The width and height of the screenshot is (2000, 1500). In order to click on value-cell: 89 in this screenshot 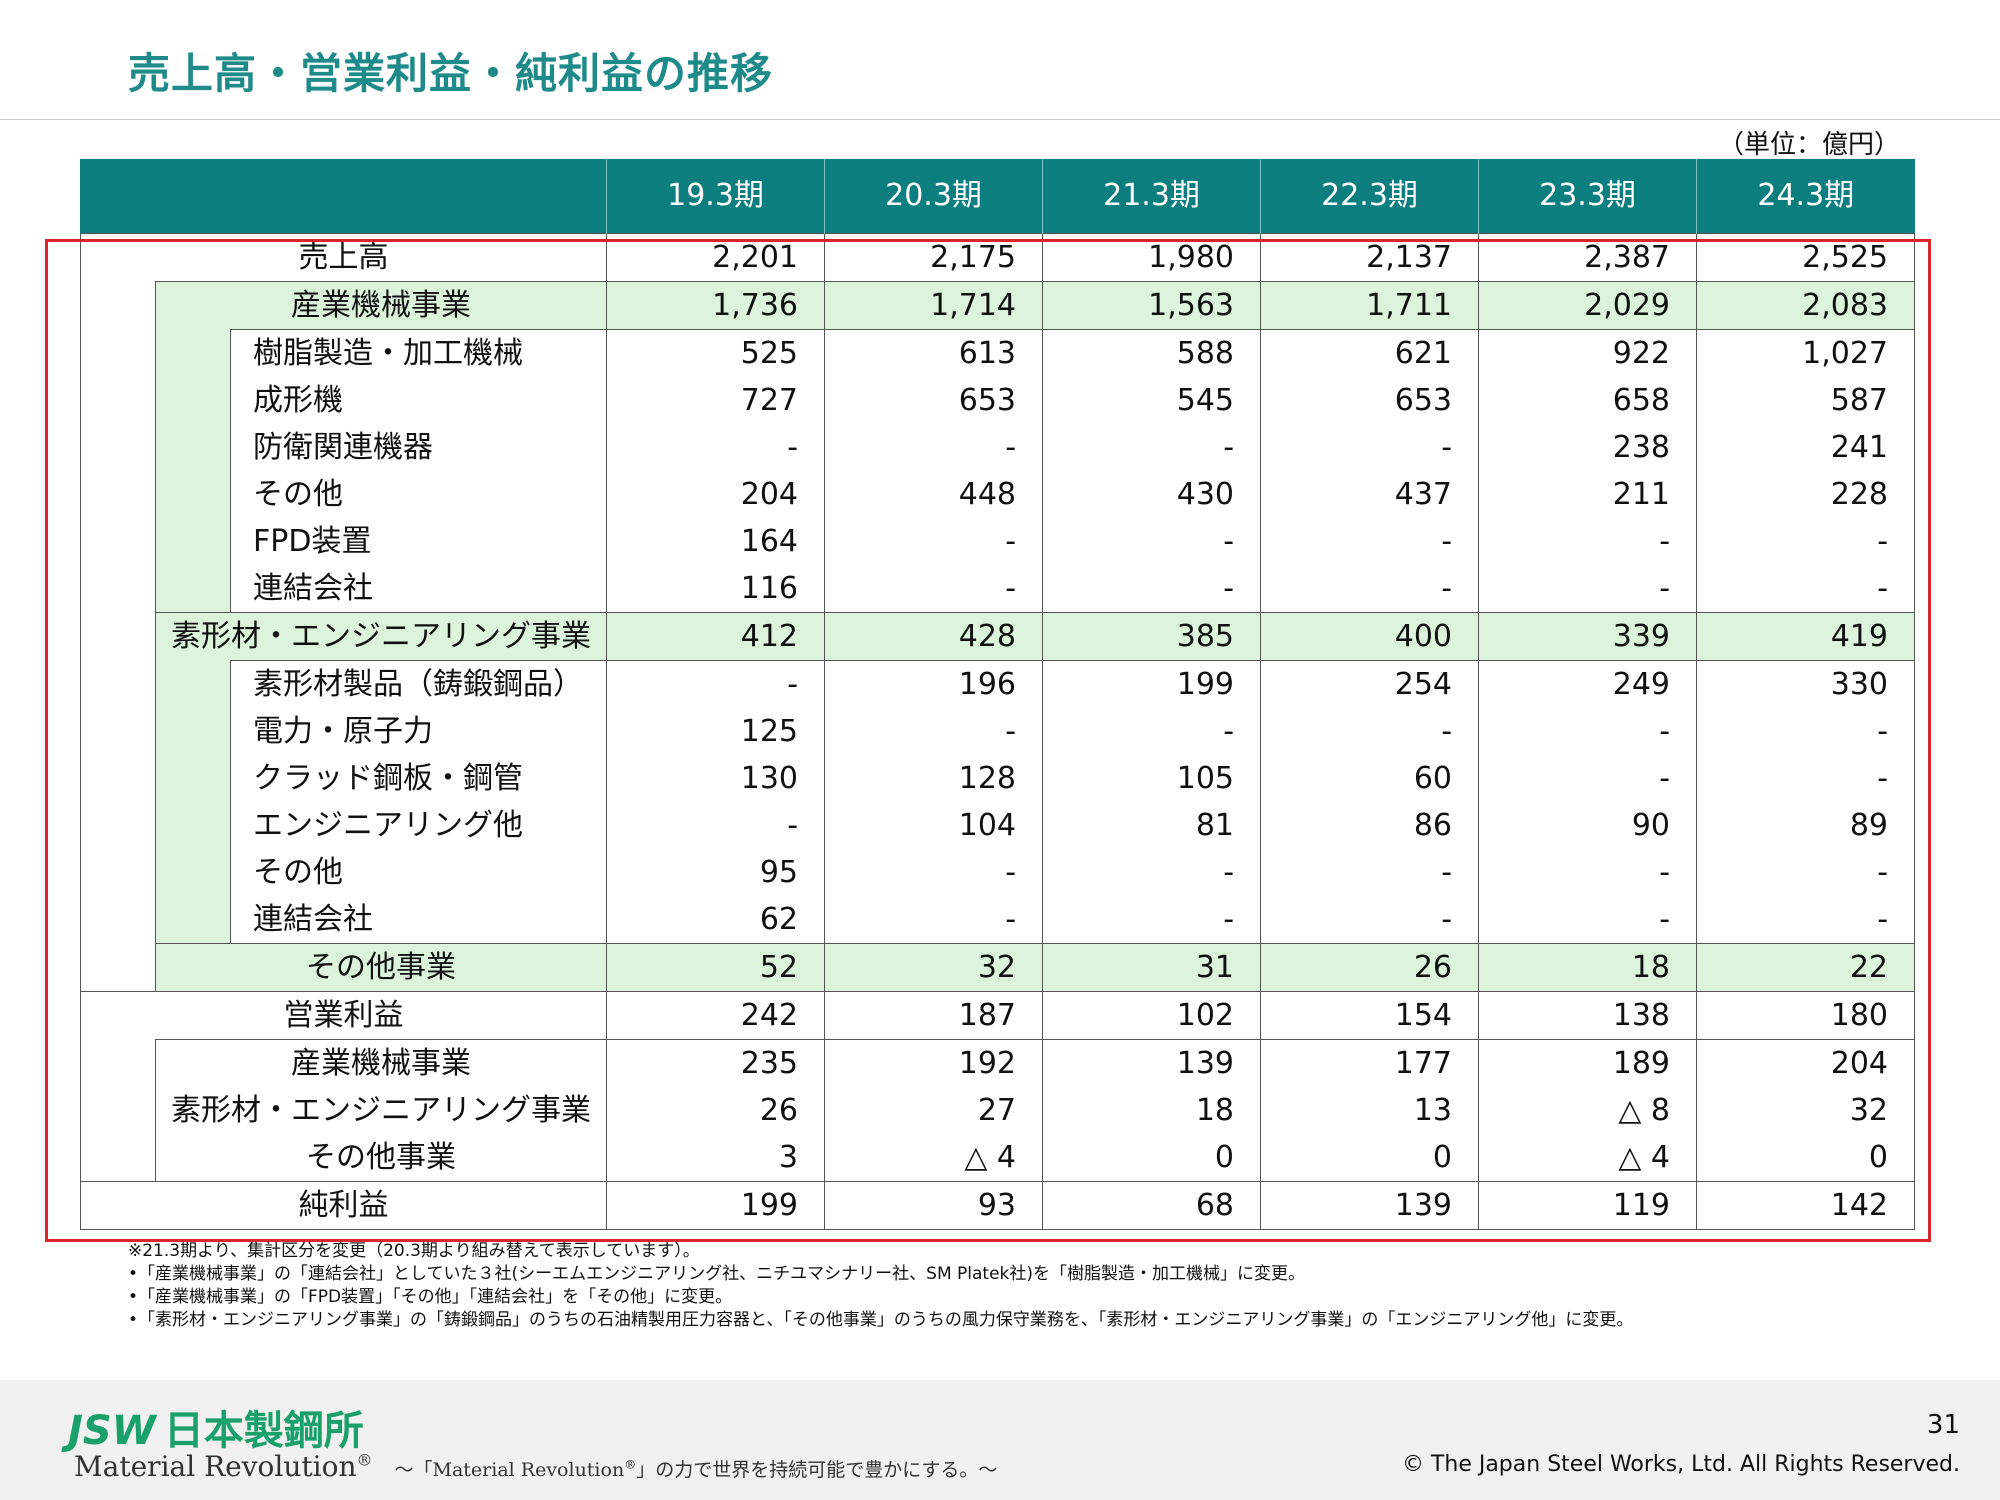, I will do `click(1806, 825)`.